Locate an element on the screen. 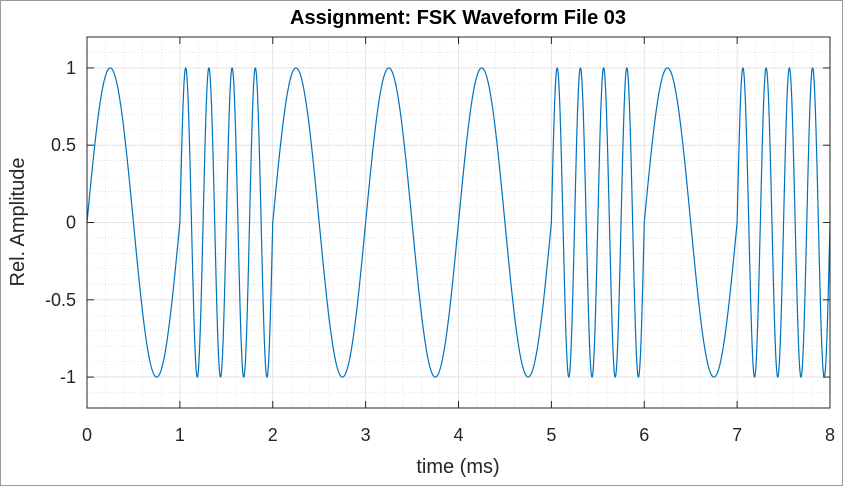  y-tick-label: -1 is located at coordinates (68, 377).